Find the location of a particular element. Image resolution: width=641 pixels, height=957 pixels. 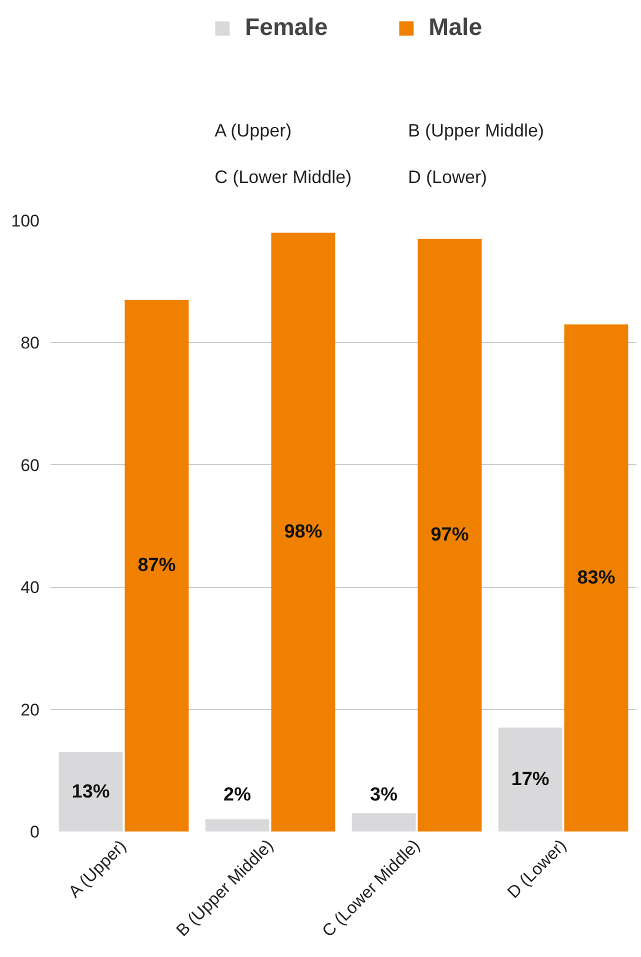

data-label: 97% is located at coordinates (449, 535).